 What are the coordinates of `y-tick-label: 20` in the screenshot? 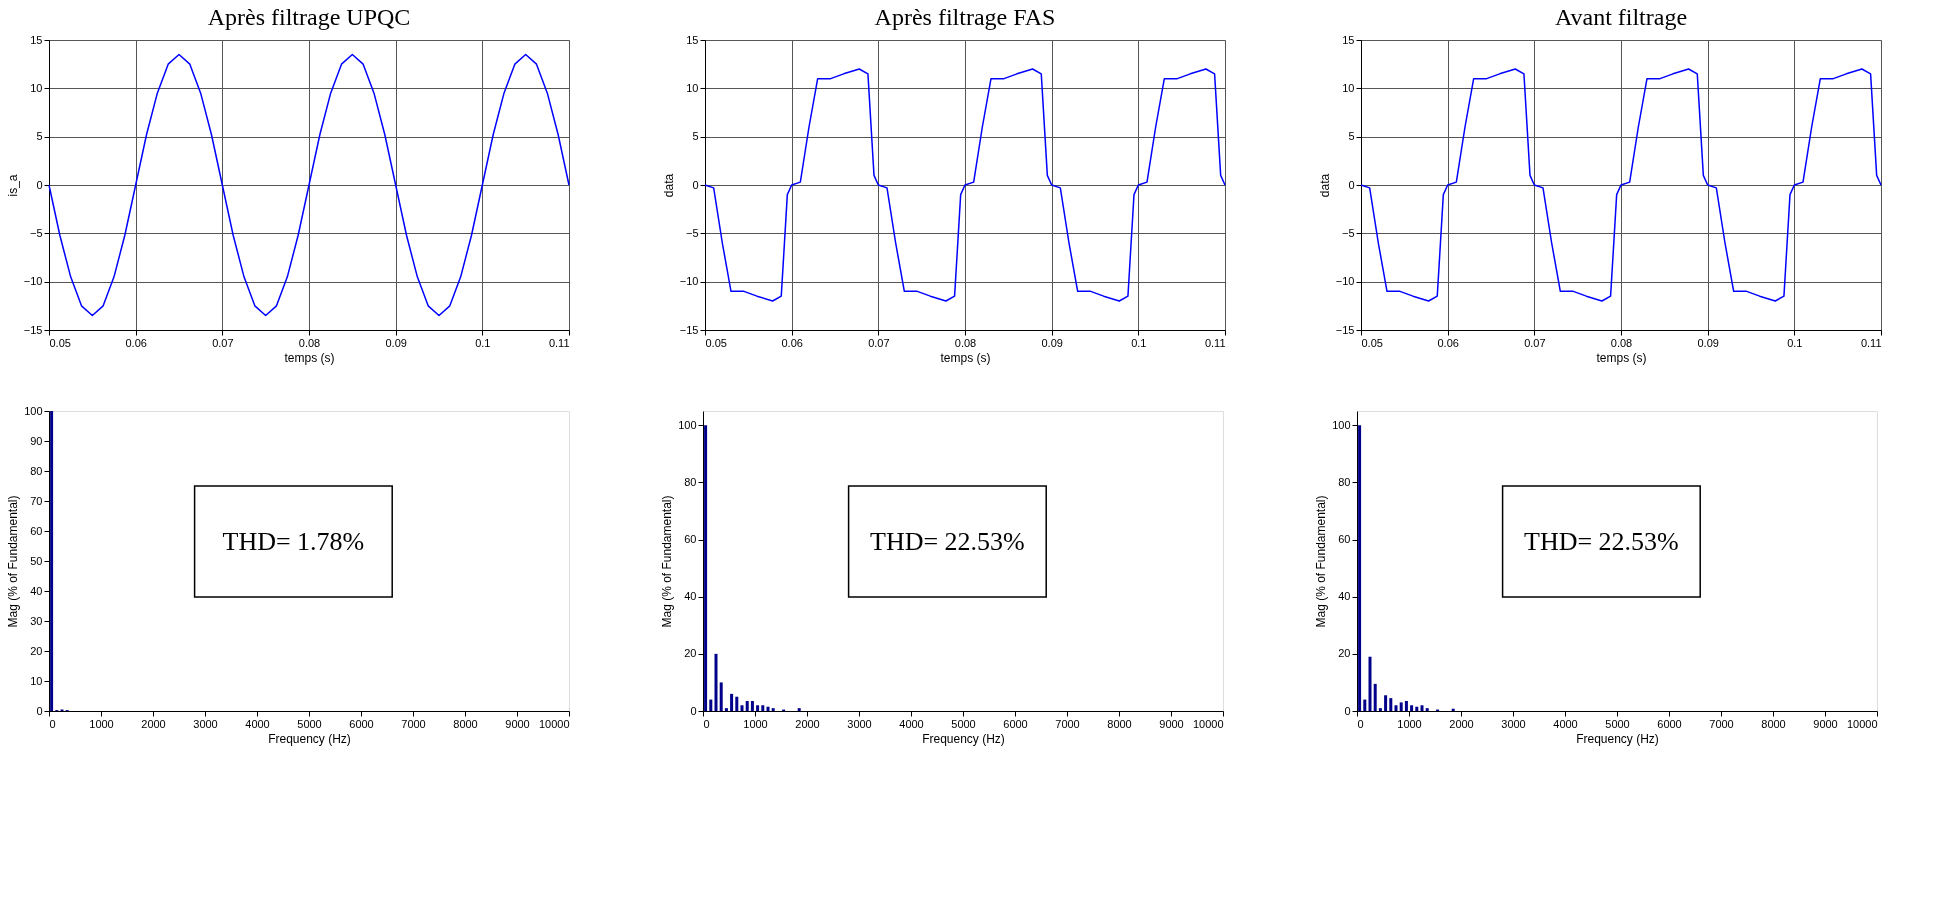 It's located at (36, 650).